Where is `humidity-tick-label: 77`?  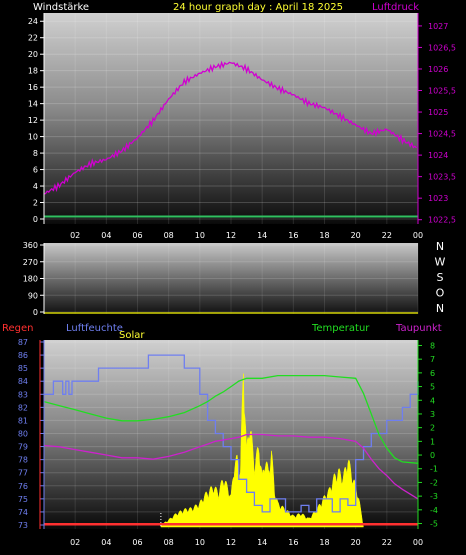 humidity-tick-label: 77 is located at coordinates (23, 473).